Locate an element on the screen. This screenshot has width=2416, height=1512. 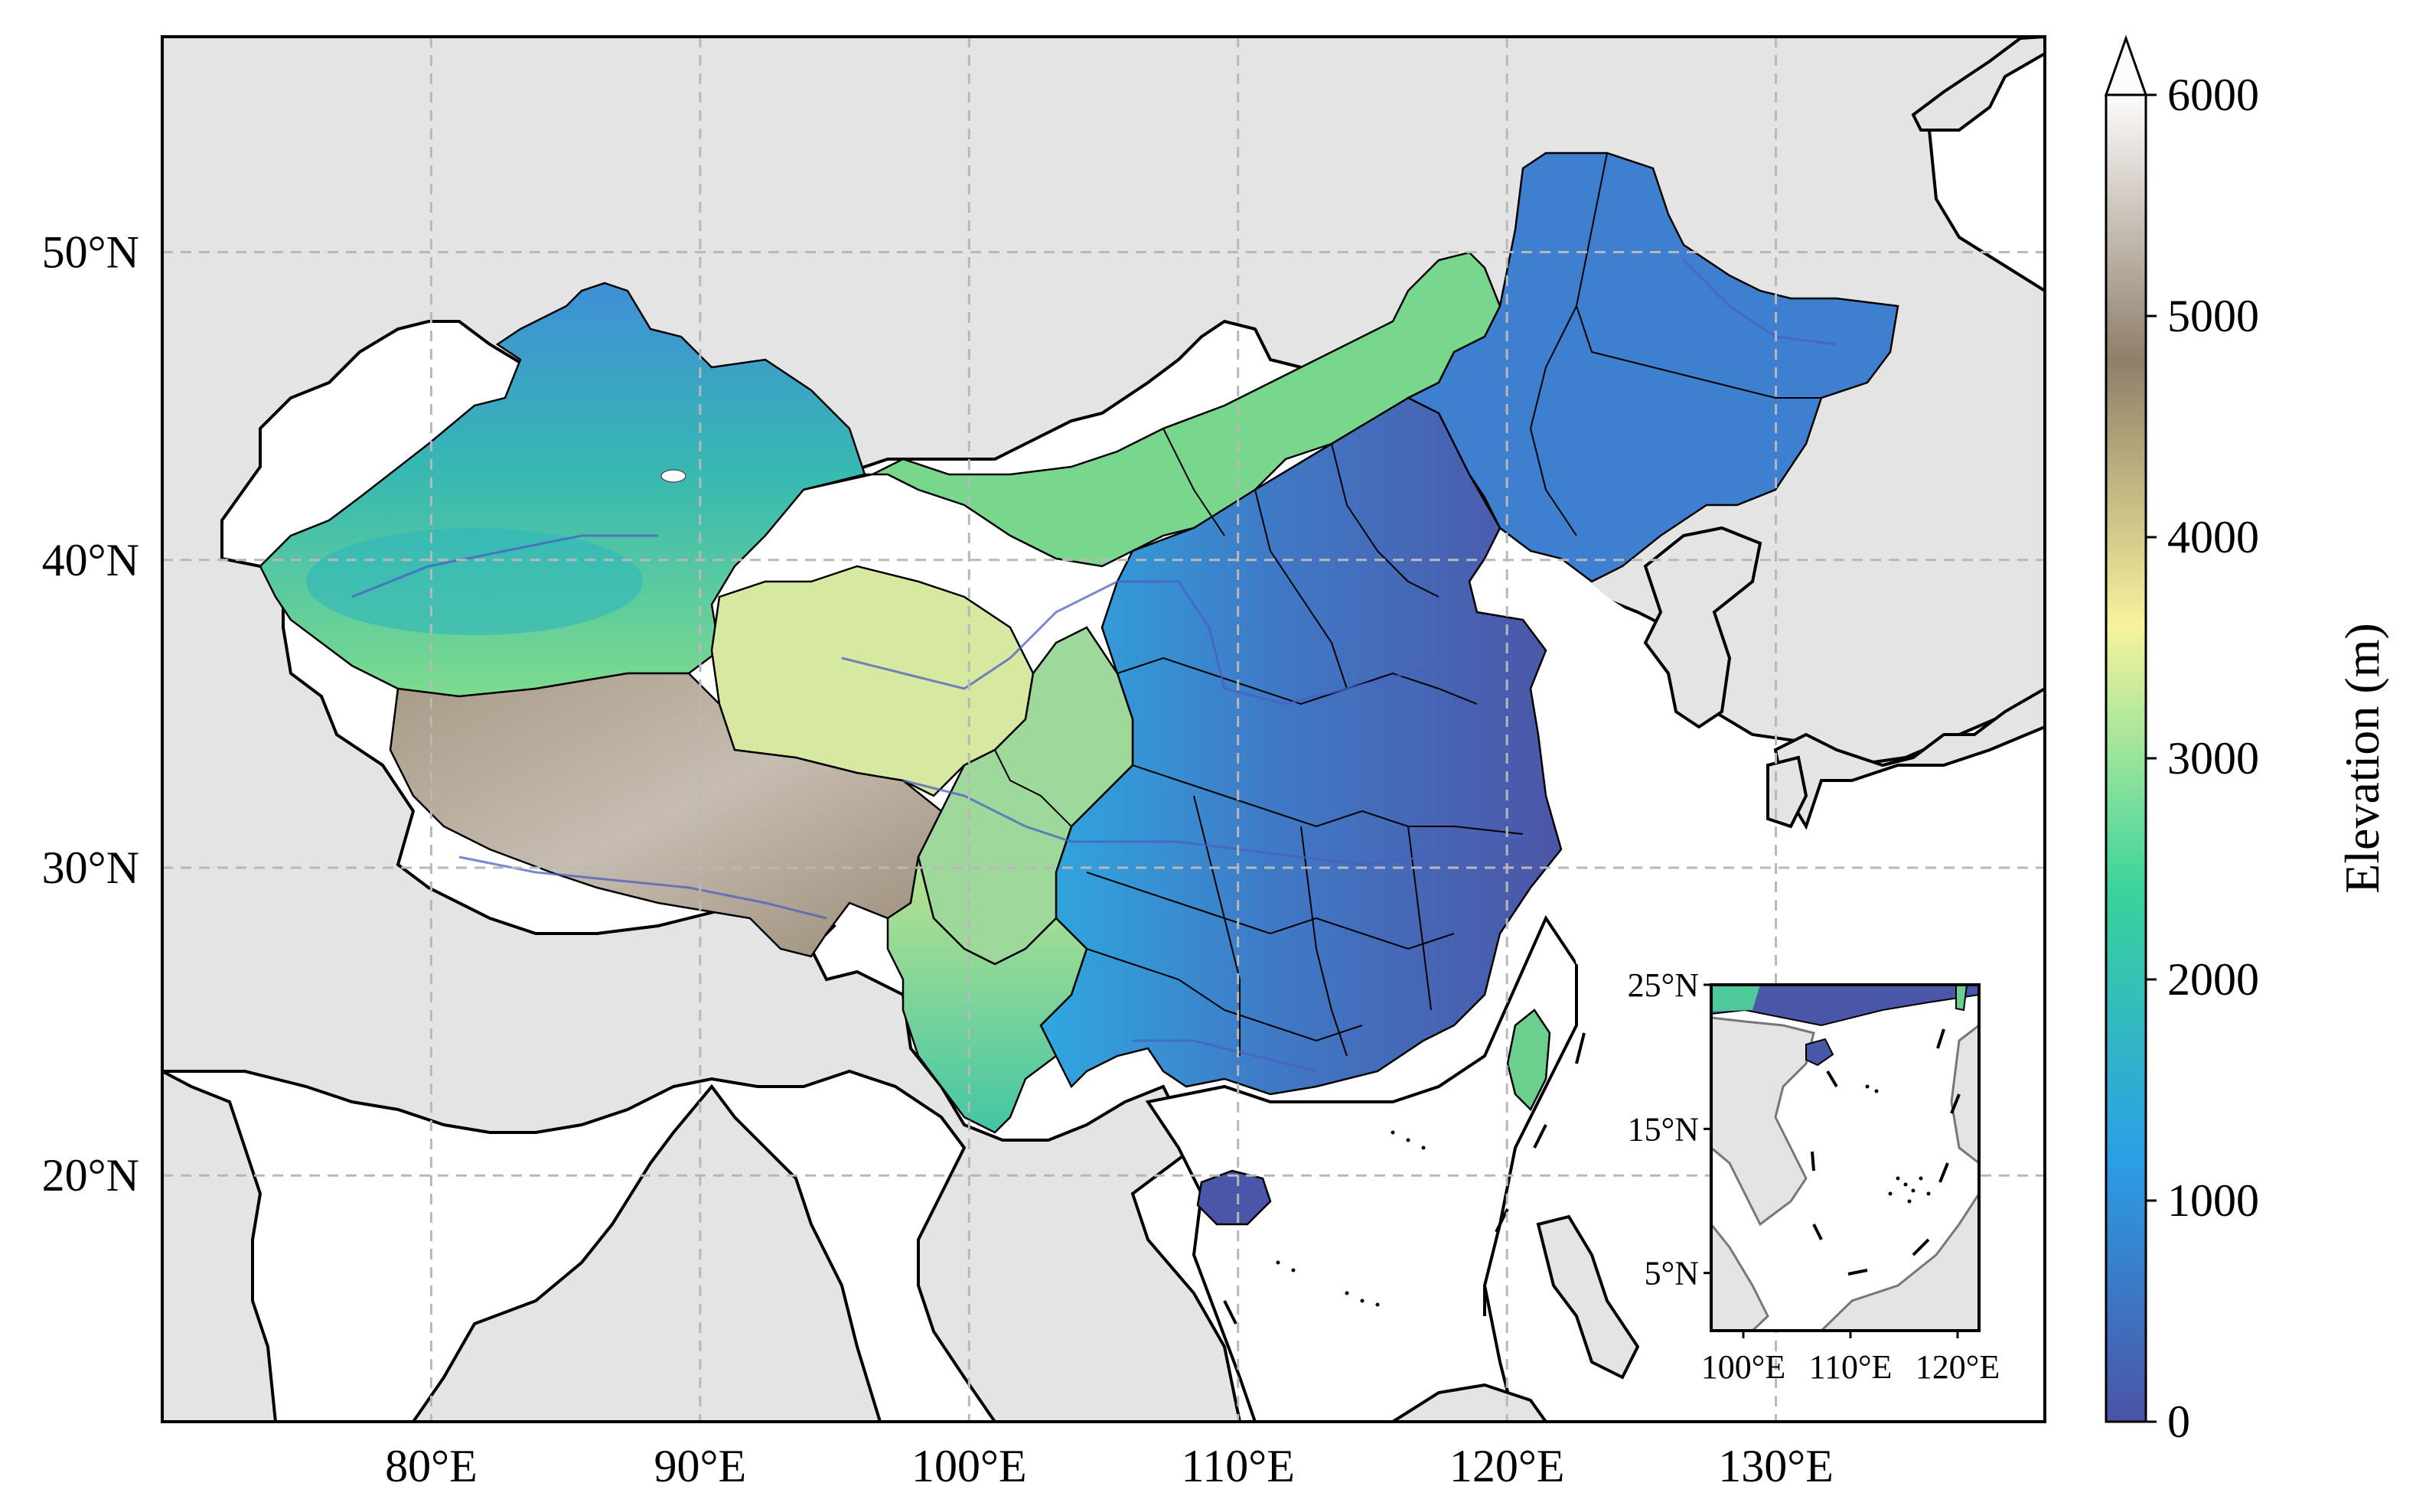
colorbar: 0 1000 2000 3000 4000 5000 6000 Elevation (m) is located at coordinates (2246, 741).